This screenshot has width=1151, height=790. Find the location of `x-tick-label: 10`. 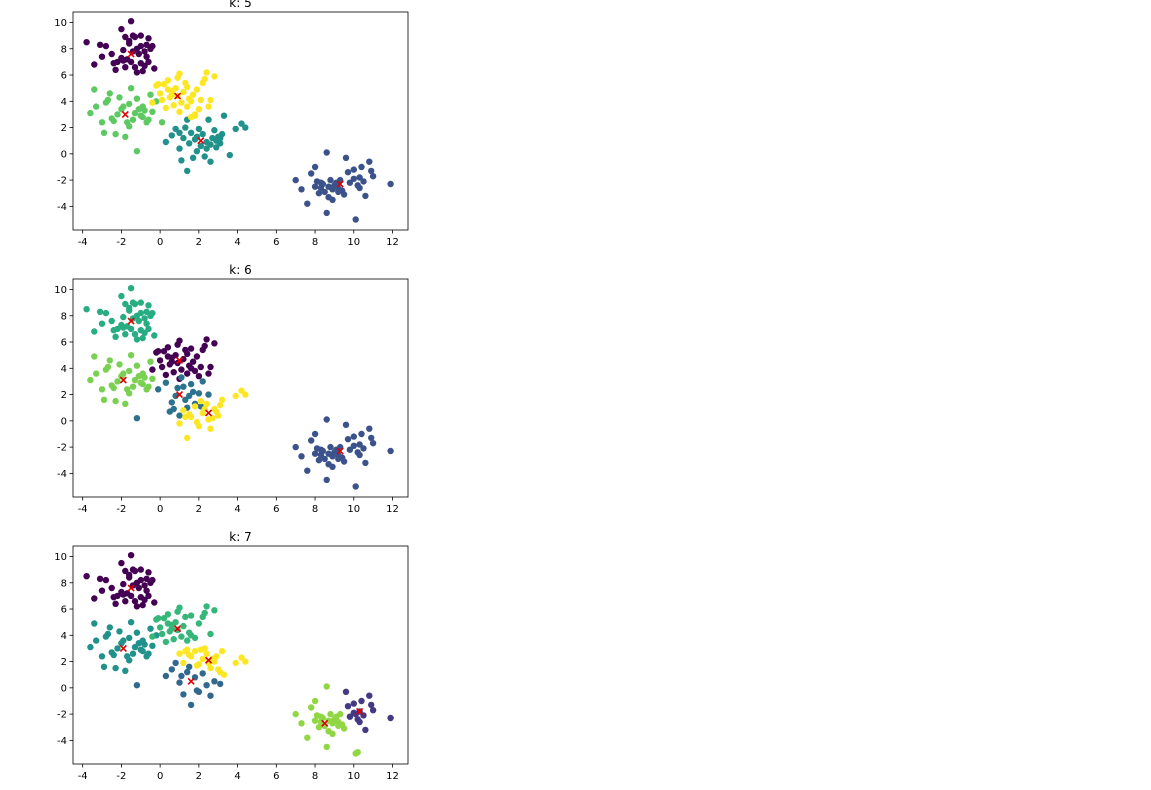

x-tick-label: 10 is located at coordinates (353, 776).